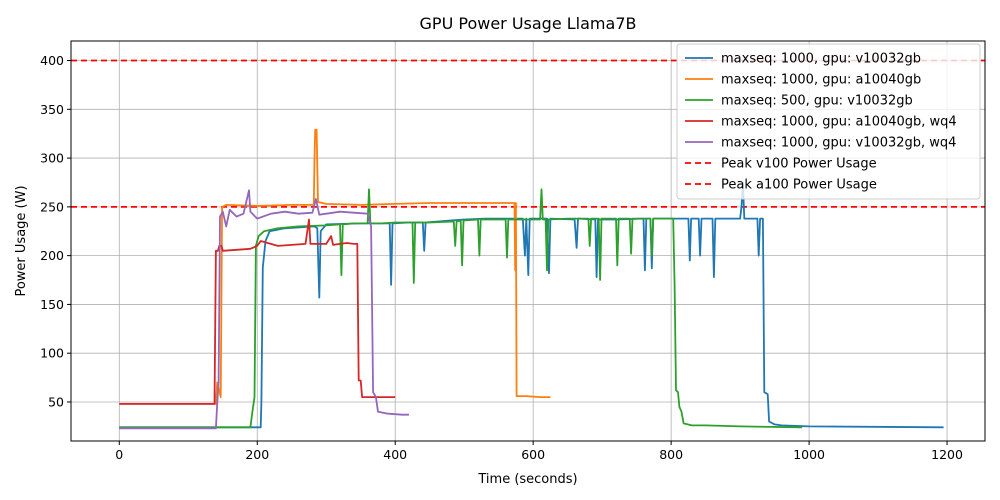 This screenshot has height=500, width=1000. What do you see at coordinates (817, 101) in the screenshot?
I see `legend-label: maxseq: 500, gpu: v10032gb` at bounding box center [817, 101].